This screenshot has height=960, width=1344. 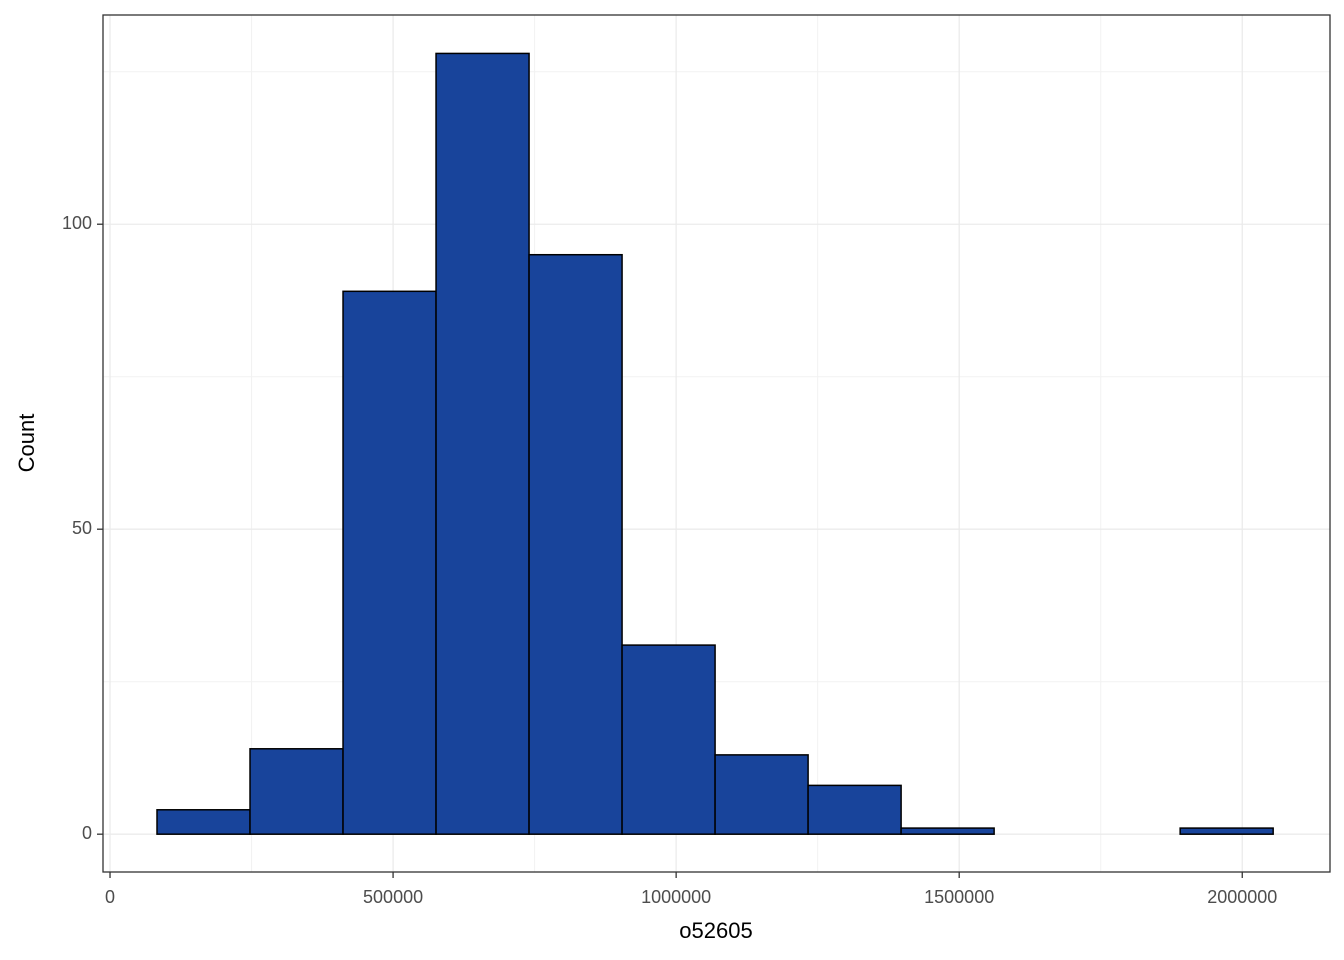 What do you see at coordinates (959, 897) in the screenshot?
I see `x-tick-label: 1500000` at bounding box center [959, 897].